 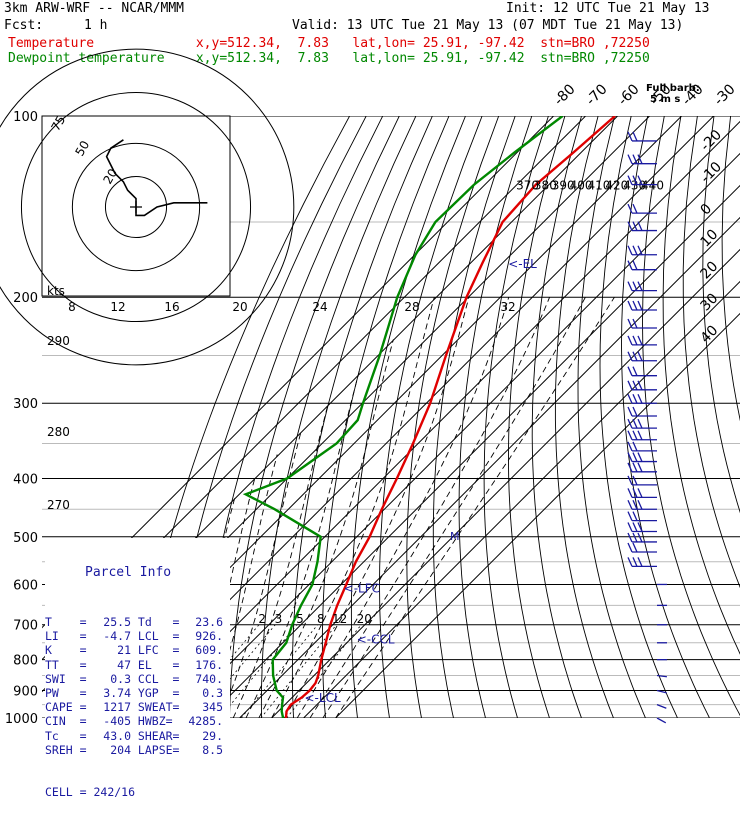 I want to click on parcel-label: EL =, so click(x=157, y=665).